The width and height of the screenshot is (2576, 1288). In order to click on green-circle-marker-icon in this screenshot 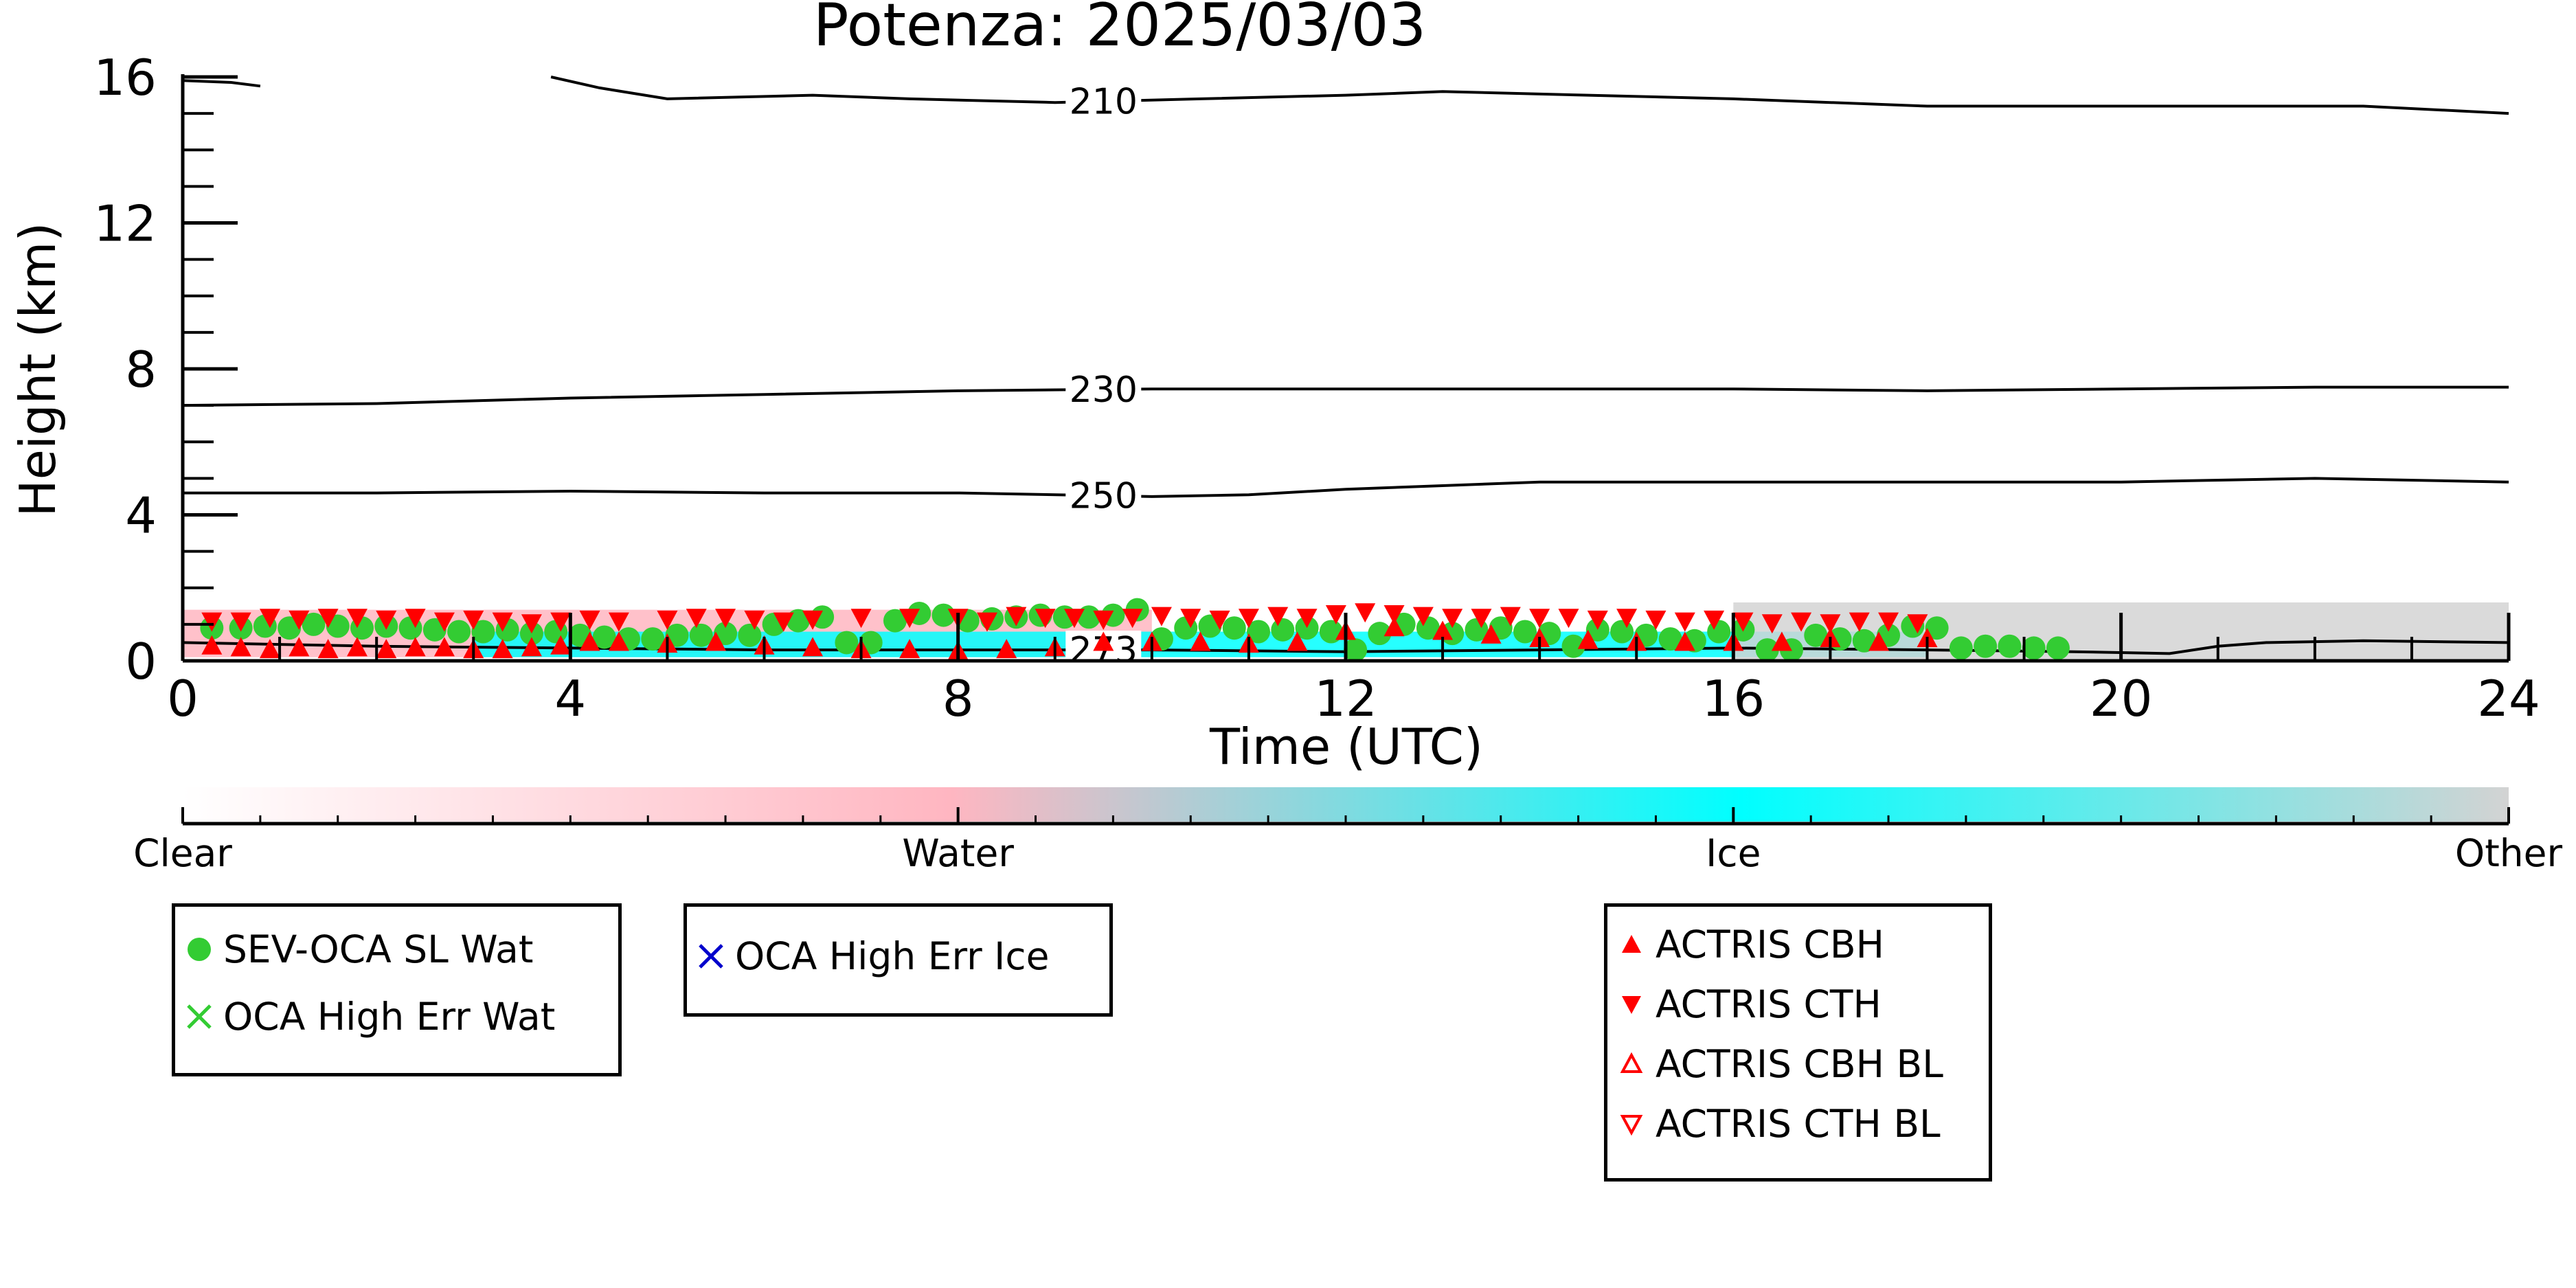, I will do `click(199, 949)`.